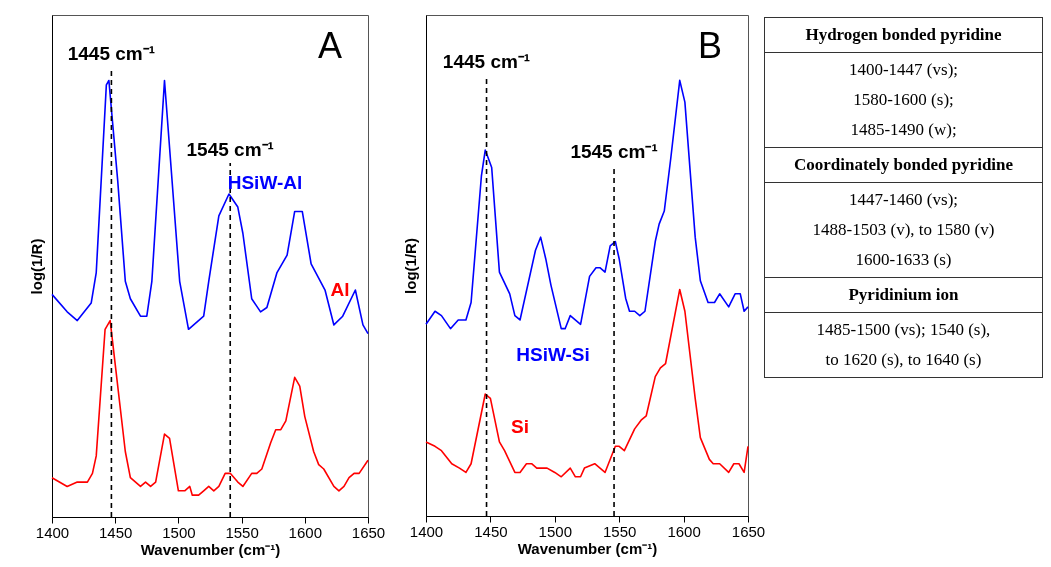 This screenshot has height=567, width=1051. What do you see at coordinates (903, 345) in the screenshot?
I see `text: 1485-1500 (vs); 1540 (s), to 1620 (s), to 1640 (s)` at bounding box center [903, 345].